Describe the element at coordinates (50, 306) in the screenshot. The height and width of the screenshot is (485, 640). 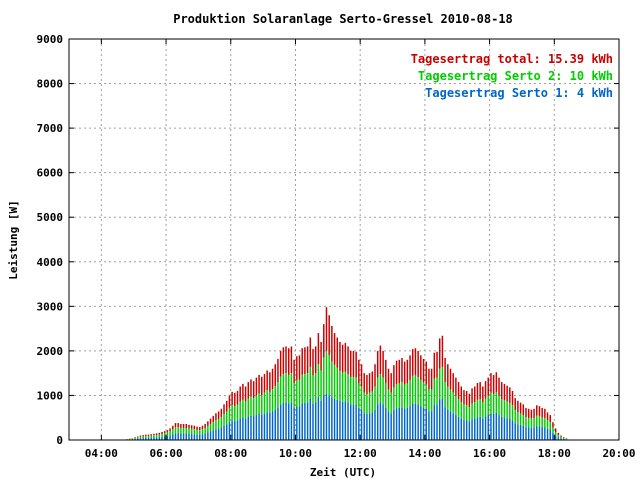
I see `y-tick-label: 3000` at that location.